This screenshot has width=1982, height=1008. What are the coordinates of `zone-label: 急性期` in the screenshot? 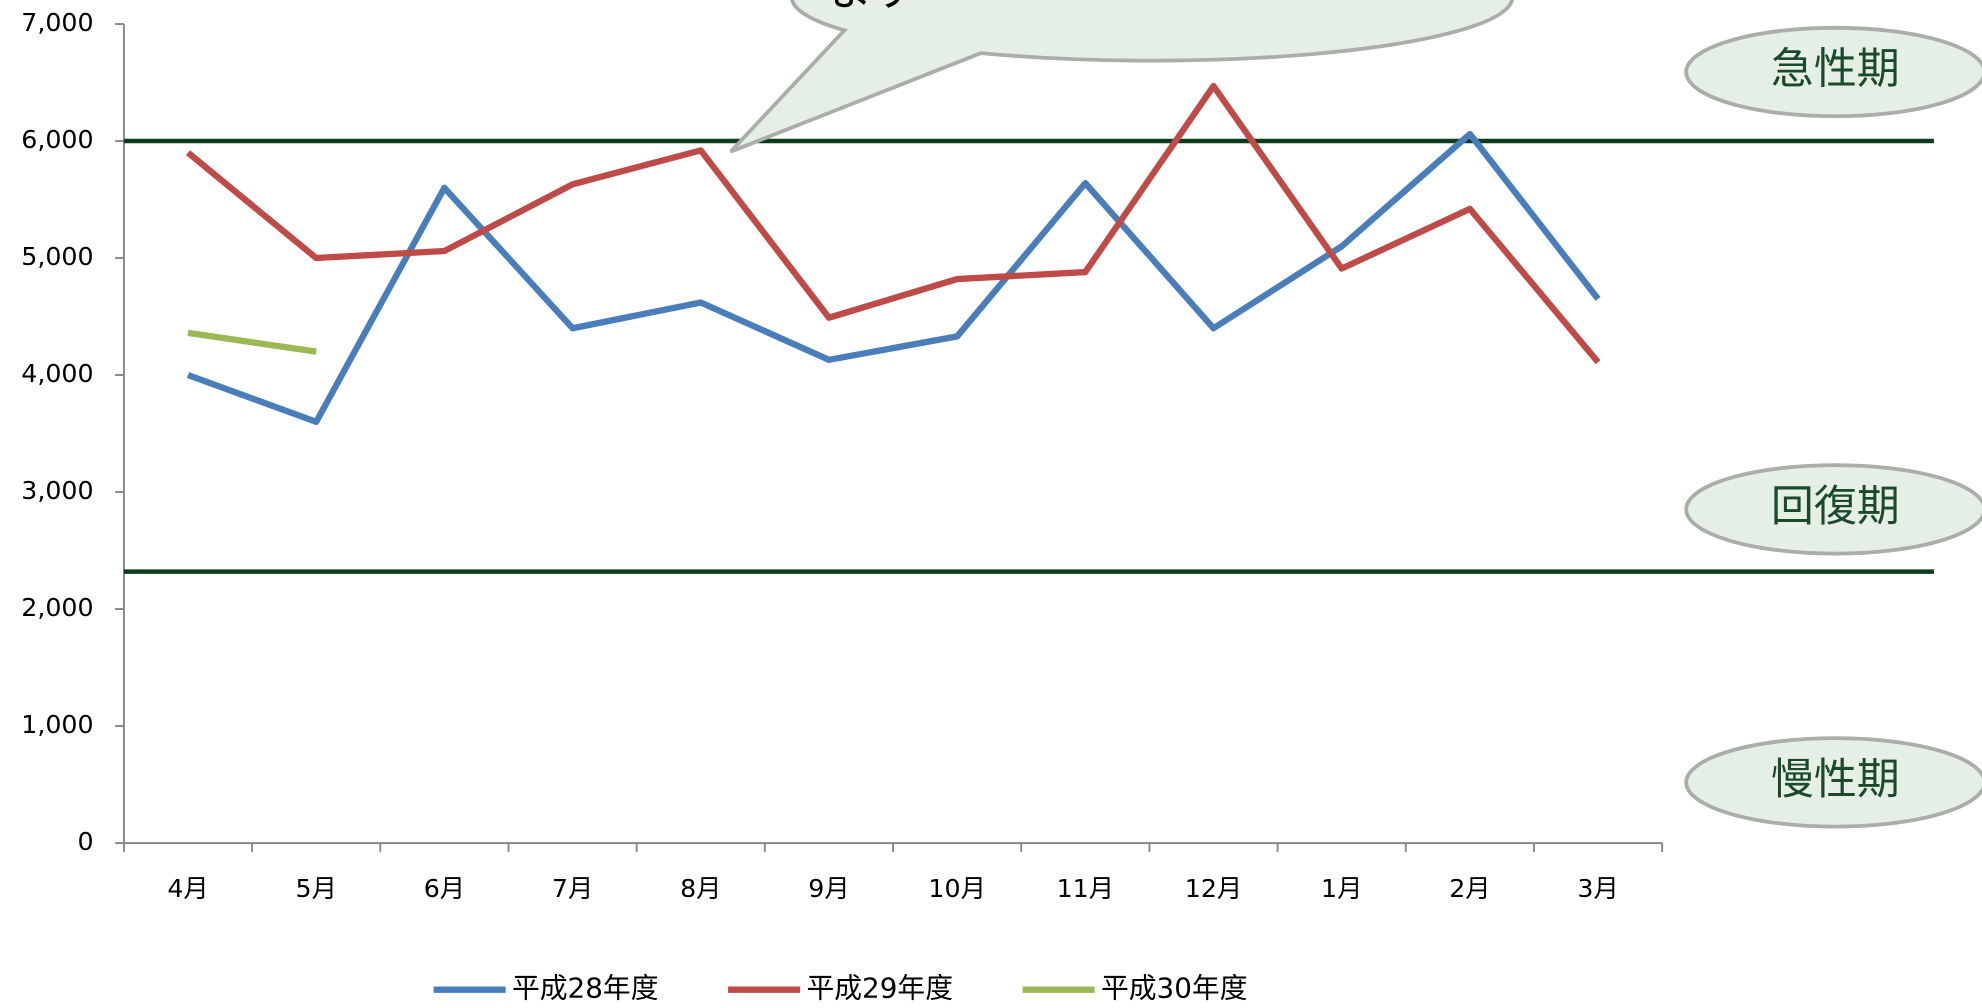 It's located at (1835, 70).